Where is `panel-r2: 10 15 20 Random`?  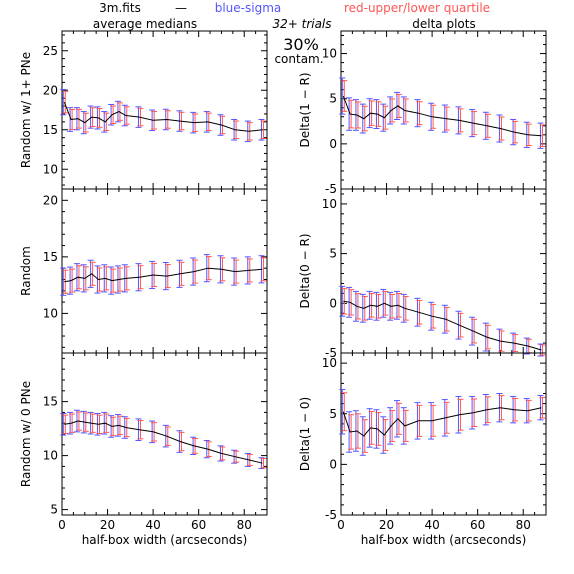 panel-r2: 10 15 20 Random is located at coordinates (143, 271).